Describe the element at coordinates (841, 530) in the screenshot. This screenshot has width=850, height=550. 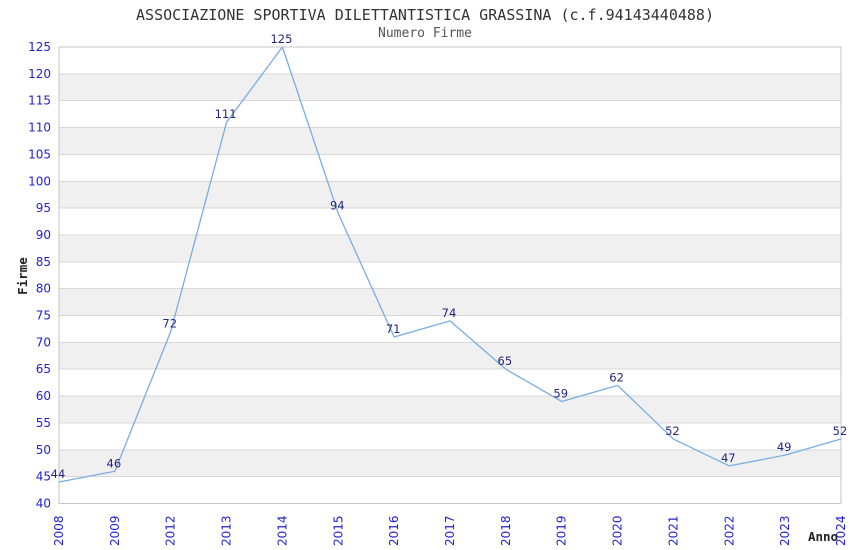
I see `x-tick-label: 2024` at that location.